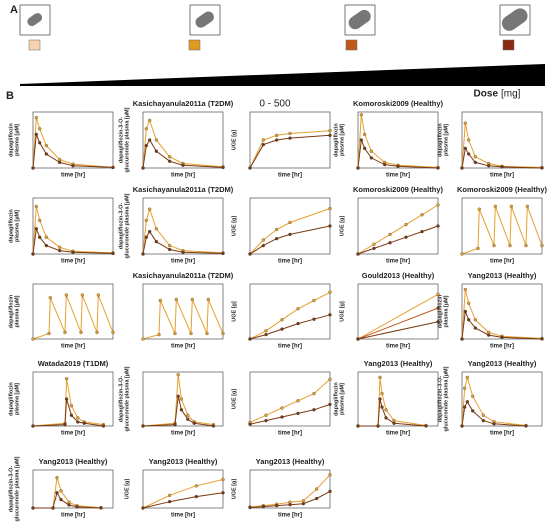 Image resolution: width=550 pixels, height=526 pixels. Describe the element at coordinates (486, 94) in the screenshot. I see `dose-label: Dose` at that location.